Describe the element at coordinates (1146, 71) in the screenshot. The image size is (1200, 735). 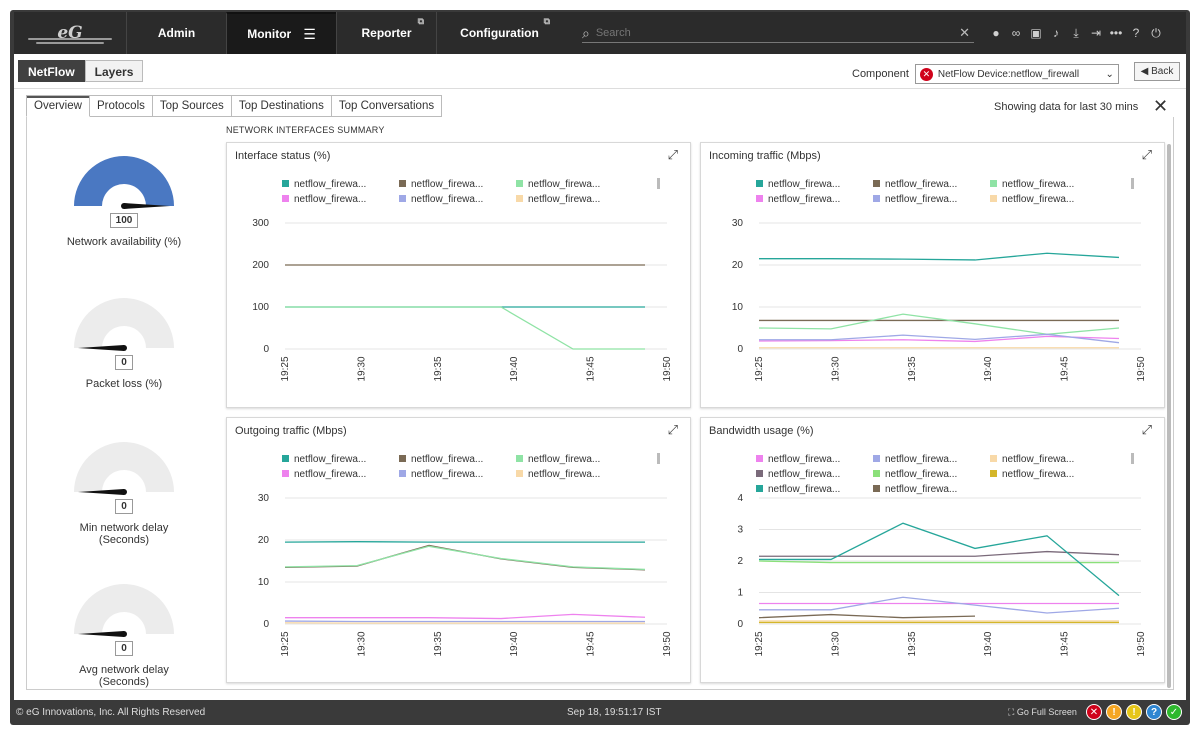
I see `back-arrow-icon: ◀` at that location.